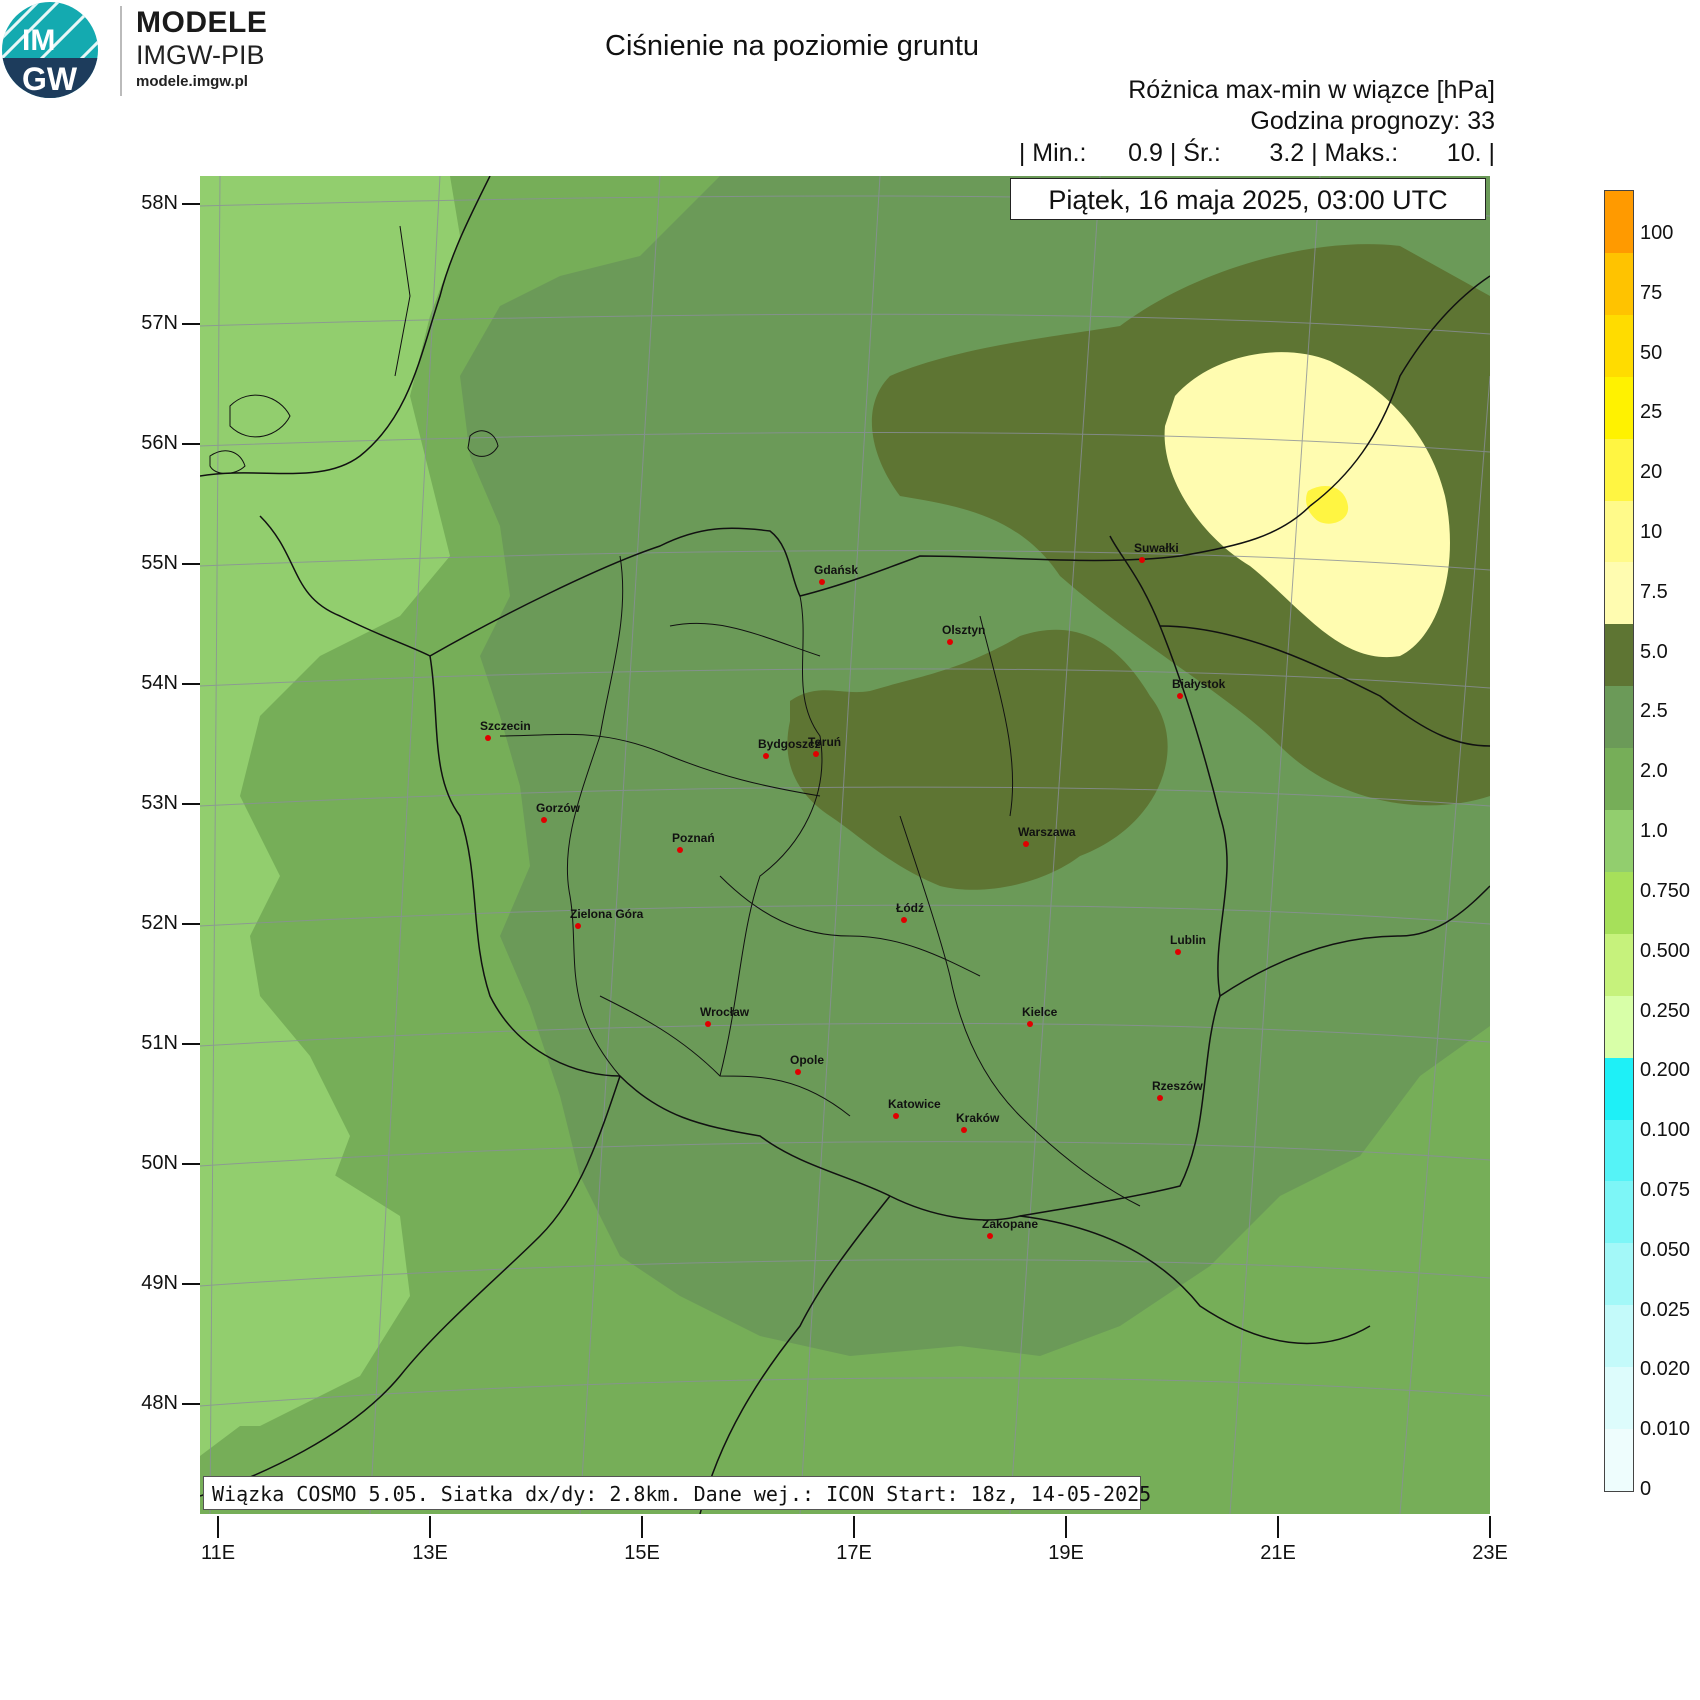 The image size is (1700, 1700). Describe the element at coordinates (1657, 233) in the screenshot. I see `legend-label: 100` at that location.